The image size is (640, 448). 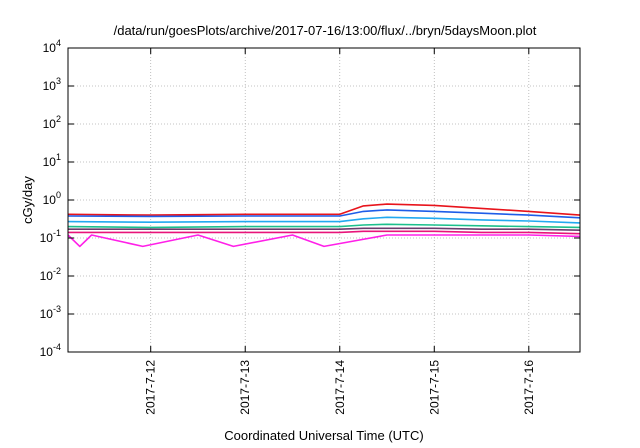 I want to click on y-tick-label: 10⁴, so click(x=52, y=46).